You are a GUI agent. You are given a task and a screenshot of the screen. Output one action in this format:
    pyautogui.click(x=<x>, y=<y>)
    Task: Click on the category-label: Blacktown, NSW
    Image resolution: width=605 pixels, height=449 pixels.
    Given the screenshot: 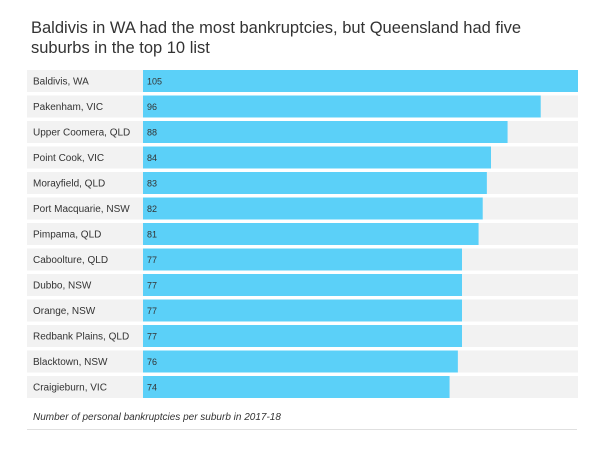 What is the action you would take?
    pyautogui.click(x=70, y=362)
    